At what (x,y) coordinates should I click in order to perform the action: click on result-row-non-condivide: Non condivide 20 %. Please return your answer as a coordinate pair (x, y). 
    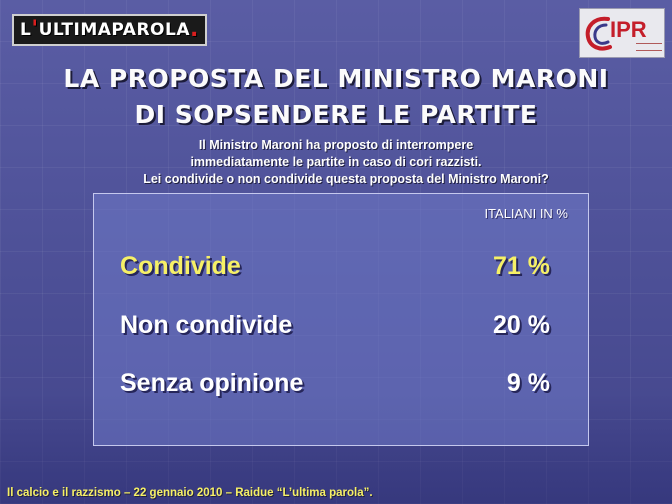
    Looking at the image, I should click on (335, 328).